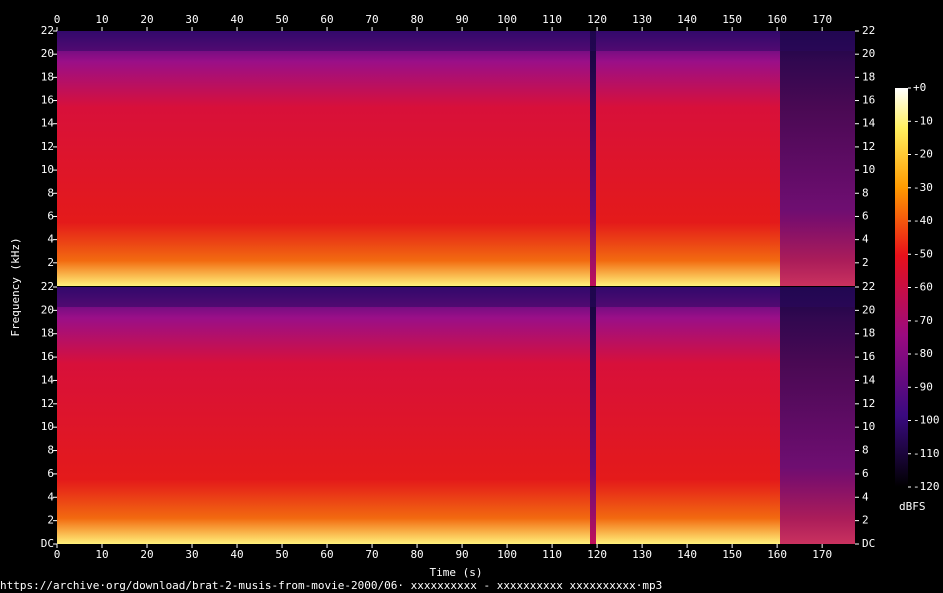  What do you see at coordinates (923, 386) in the screenshot?
I see `colorbar-tick-label: -90` at bounding box center [923, 386].